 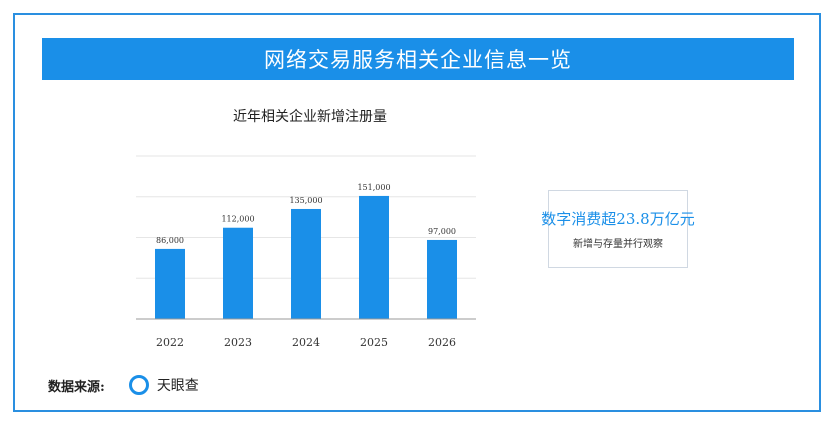 I want to click on data-source: 数据来源: 天眼查, so click(x=123, y=385).